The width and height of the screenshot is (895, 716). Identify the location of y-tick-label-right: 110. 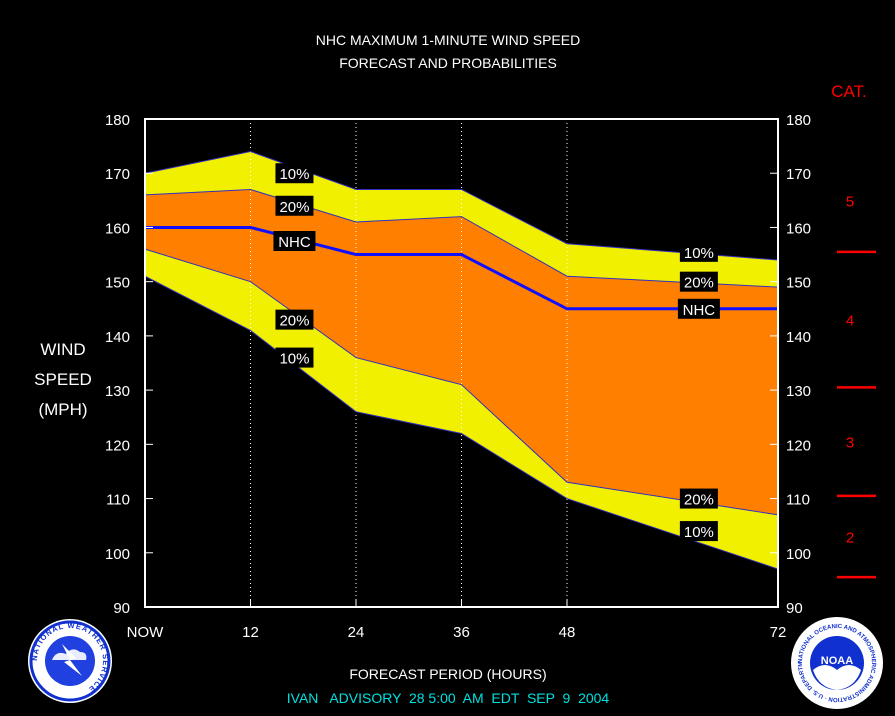
(798, 500).